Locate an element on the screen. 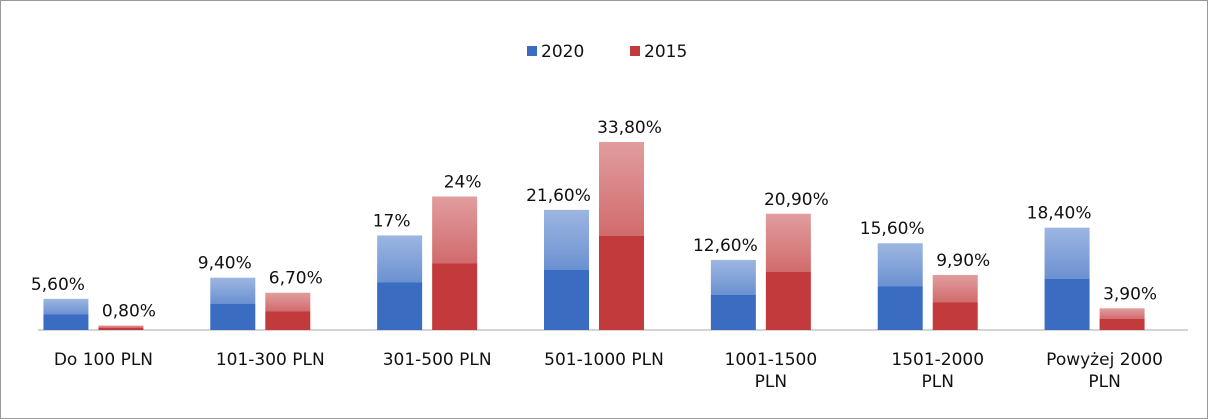 Image resolution: width=1208 pixels, height=419 pixels. x-tick-label: Do 100 PLN is located at coordinates (103, 360).